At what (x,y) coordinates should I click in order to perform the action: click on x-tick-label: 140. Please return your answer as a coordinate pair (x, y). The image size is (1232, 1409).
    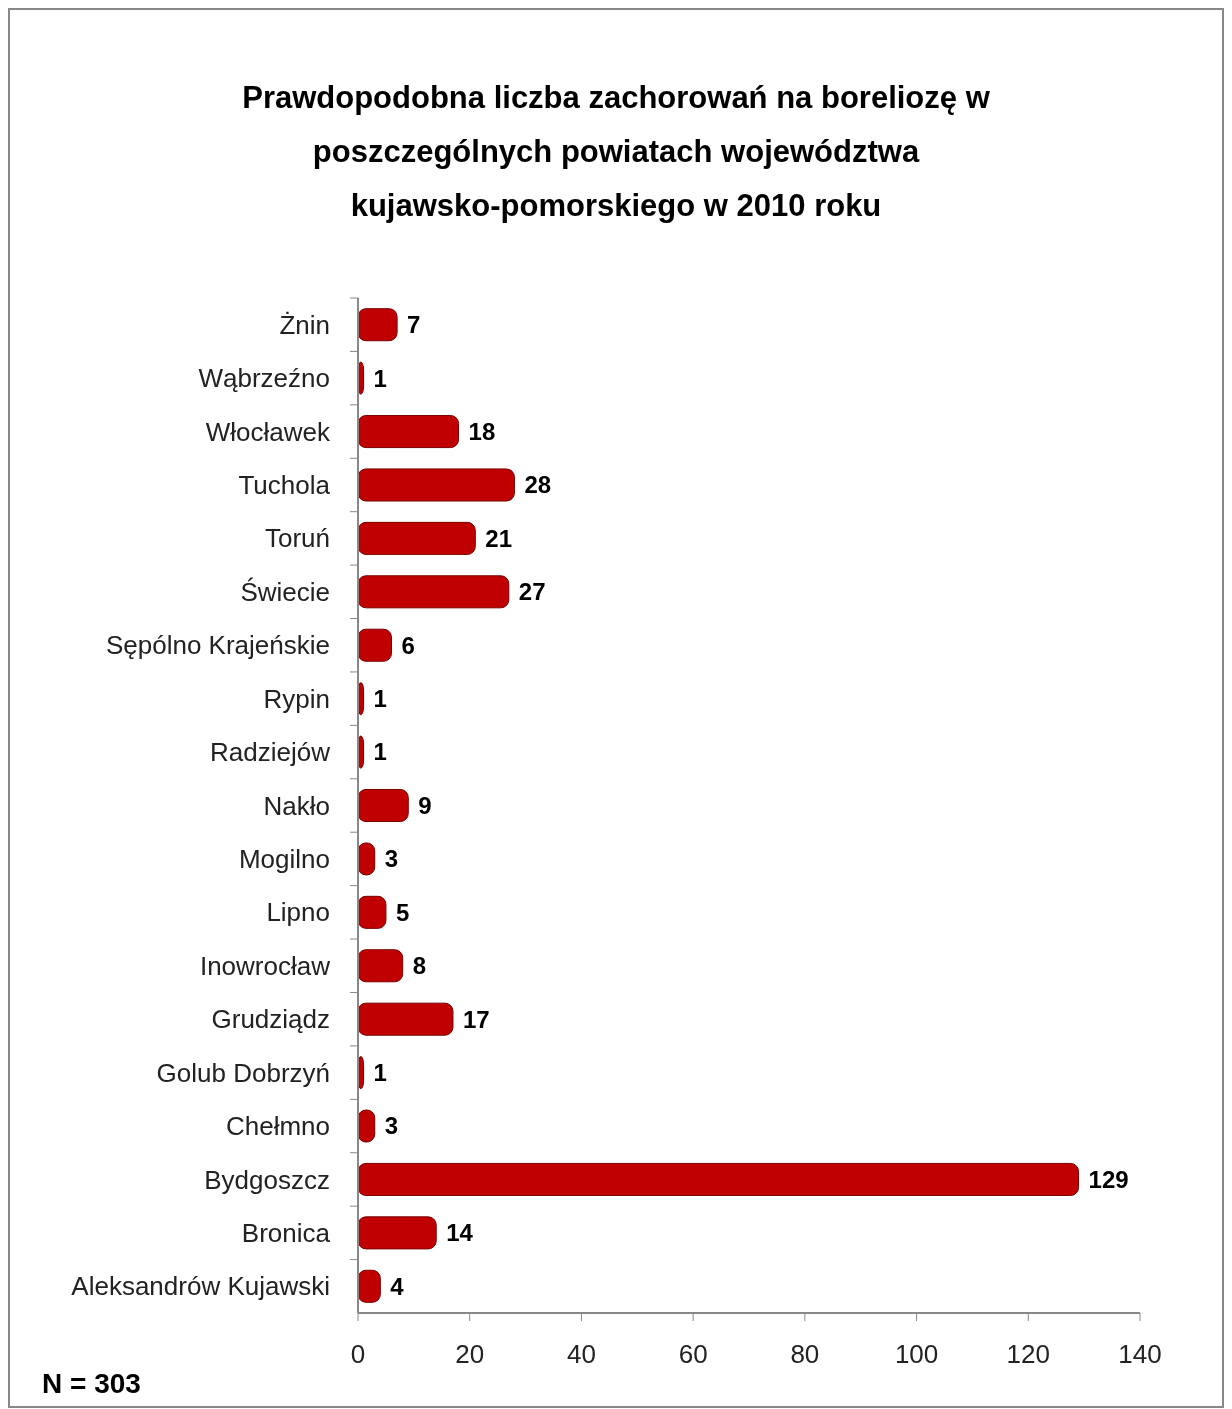
    Looking at the image, I should click on (1140, 1354).